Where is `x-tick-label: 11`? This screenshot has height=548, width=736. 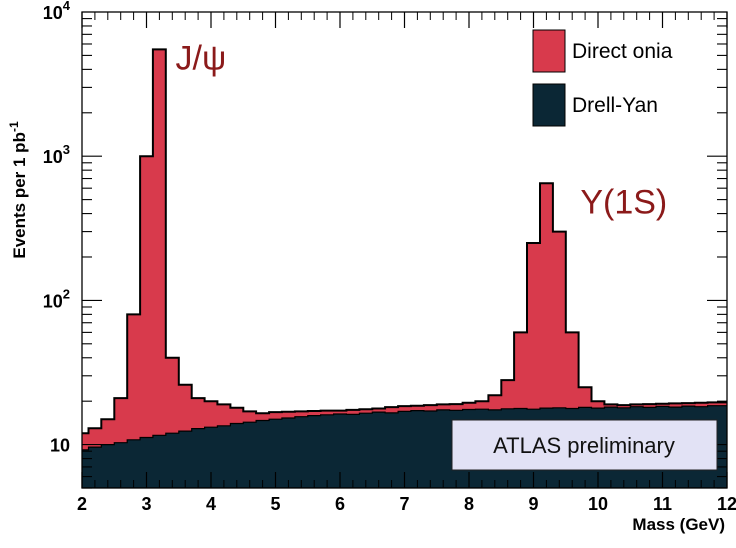 x-tick-label: 11 is located at coordinates (662, 504).